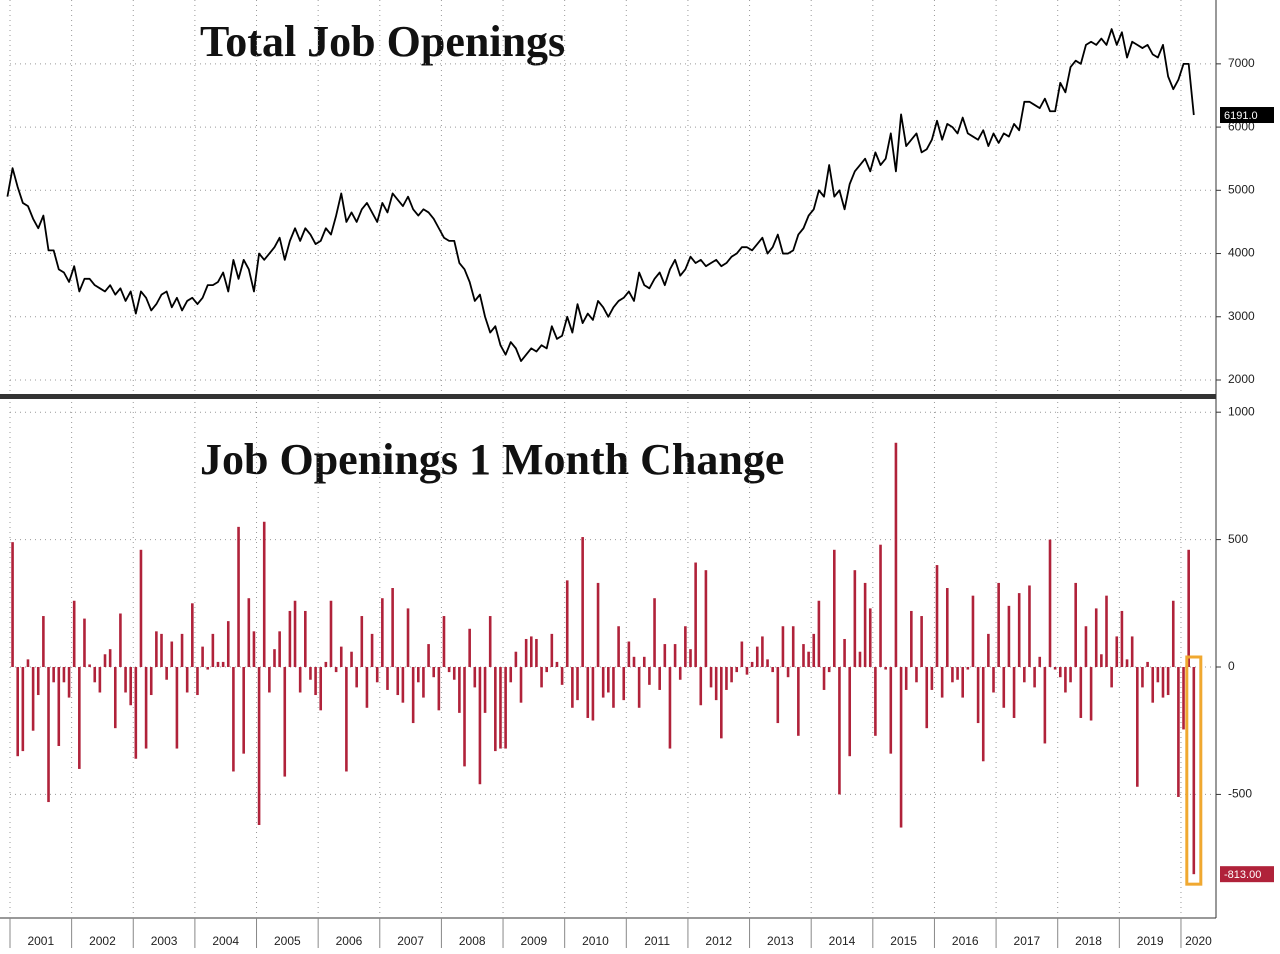 The image size is (1280, 954). Describe the element at coordinates (1238, 539) in the screenshot. I see `y-tick-label: 500` at that location.